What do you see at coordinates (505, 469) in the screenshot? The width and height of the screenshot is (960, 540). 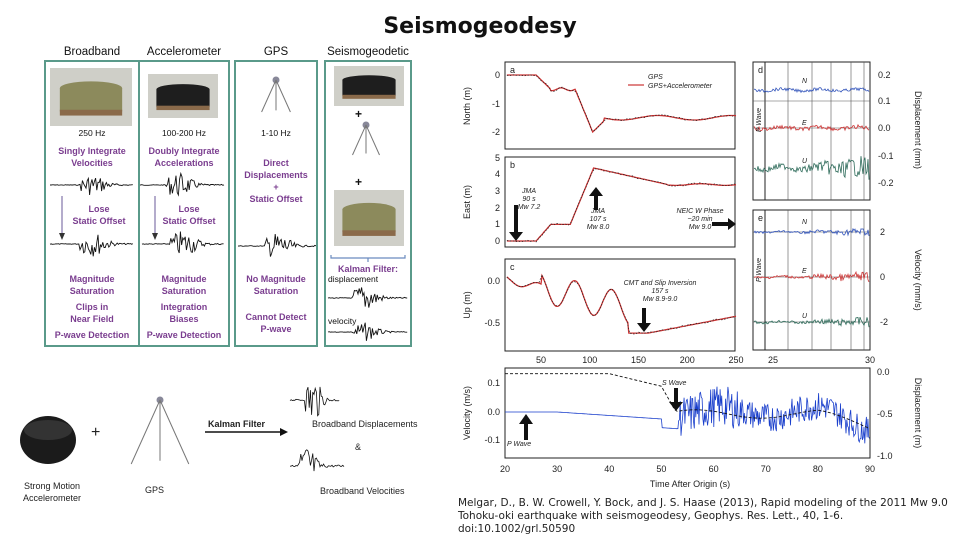 I see `x-tick-label: 20` at bounding box center [505, 469].